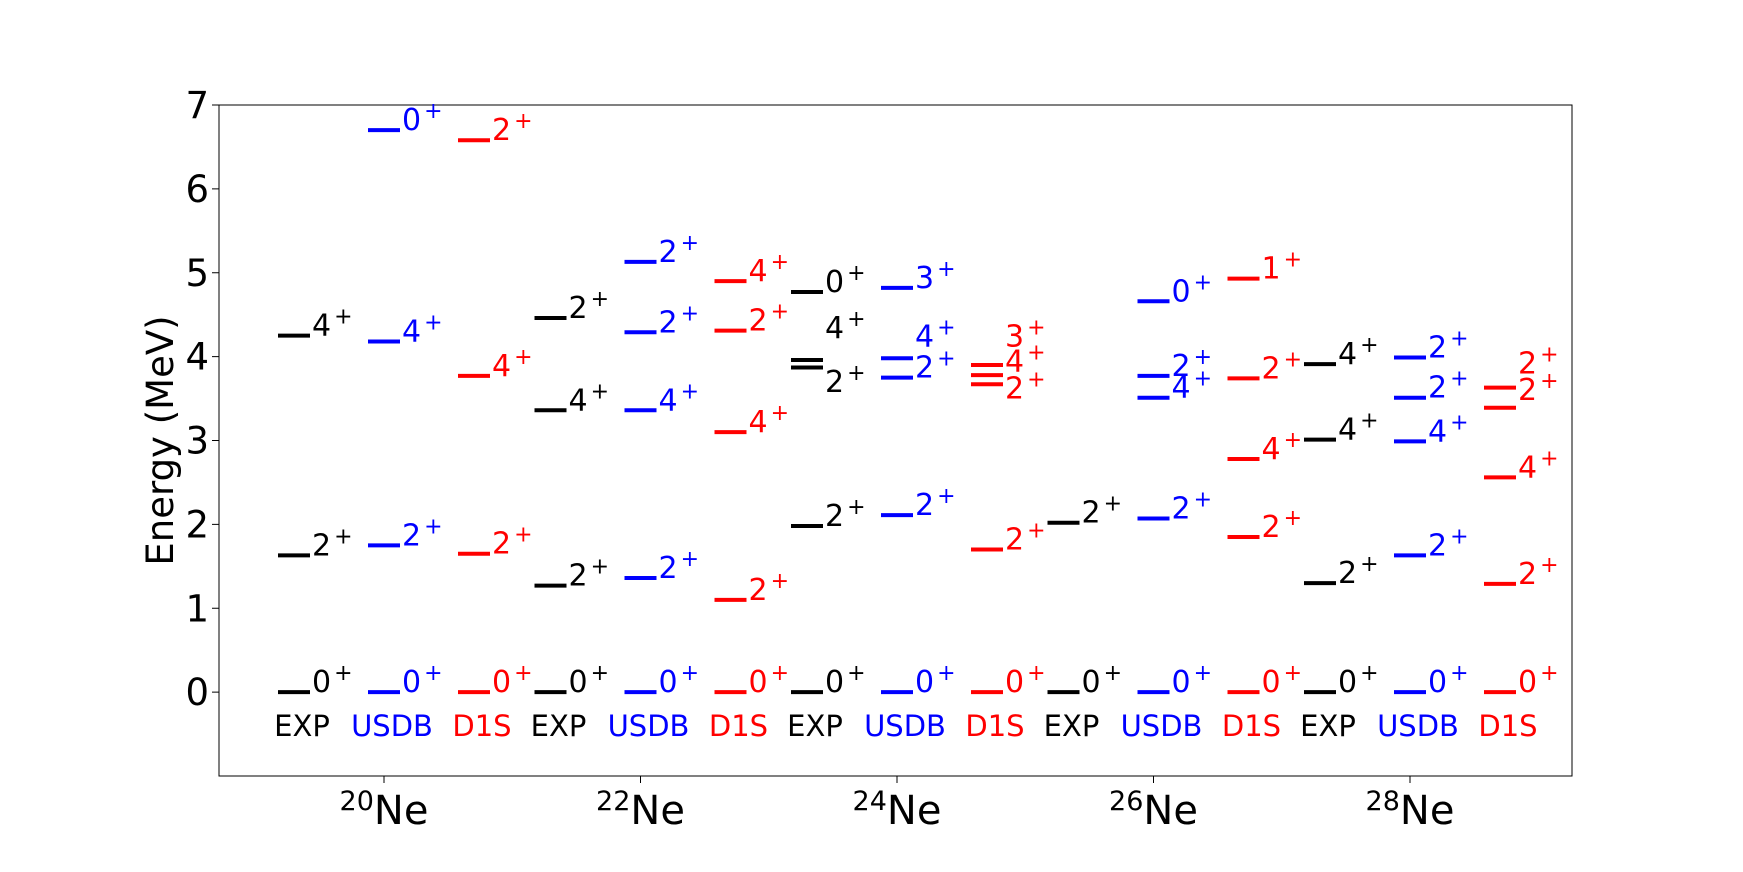 The image size is (1743, 872). I want to click on mass-number: 22, so click(613, 801).